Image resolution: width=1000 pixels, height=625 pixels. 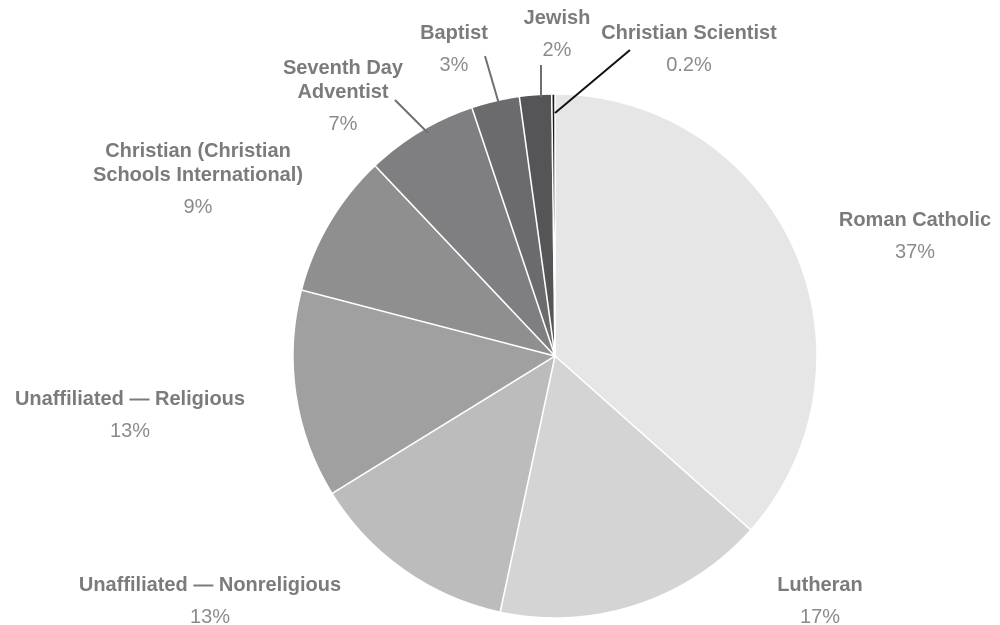 I want to click on slice-name-label-3: Unaffiliated — Religious, so click(x=130, y=399).